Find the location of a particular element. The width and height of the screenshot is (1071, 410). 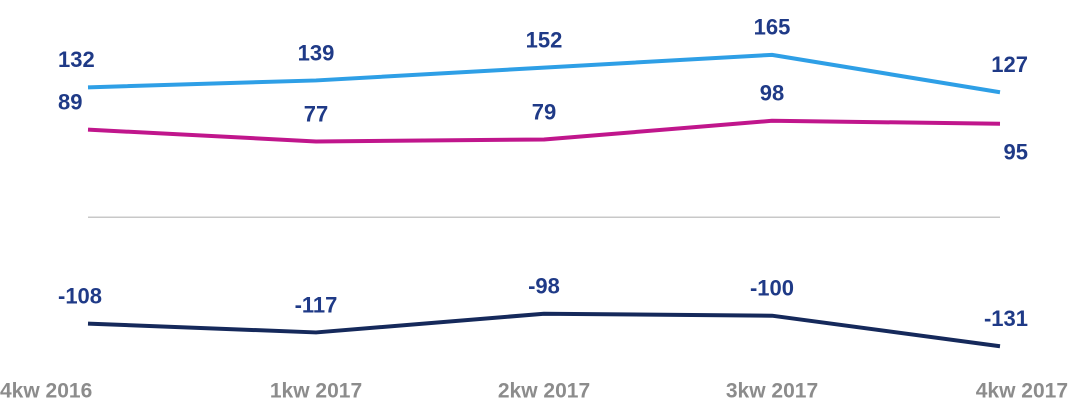

data-label: 95 is located at coordinates (1016, 152).